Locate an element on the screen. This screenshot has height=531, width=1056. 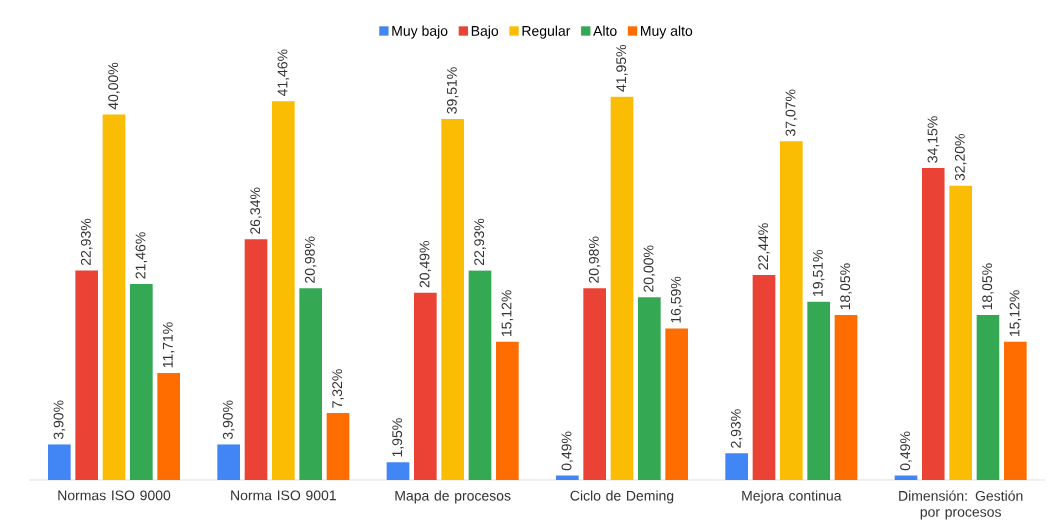
x-tick-label: Mapa de procesos is located at coordinates (453, 497).